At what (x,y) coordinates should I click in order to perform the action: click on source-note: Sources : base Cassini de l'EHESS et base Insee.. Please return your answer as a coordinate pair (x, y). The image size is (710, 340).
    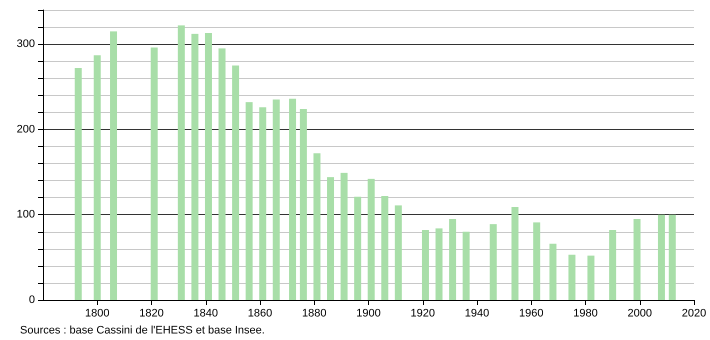
    Looking at the image, I should click on (142, 330).